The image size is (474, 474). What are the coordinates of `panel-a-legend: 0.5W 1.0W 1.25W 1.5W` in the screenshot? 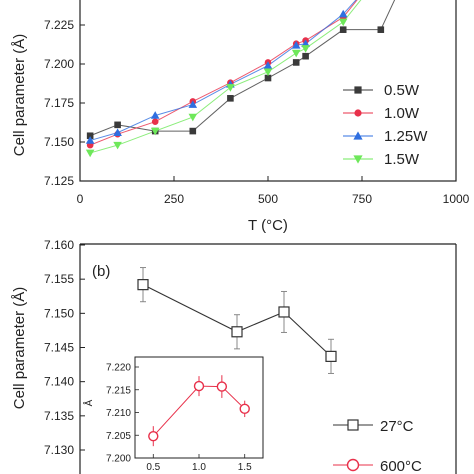 It's located at (385, 125).